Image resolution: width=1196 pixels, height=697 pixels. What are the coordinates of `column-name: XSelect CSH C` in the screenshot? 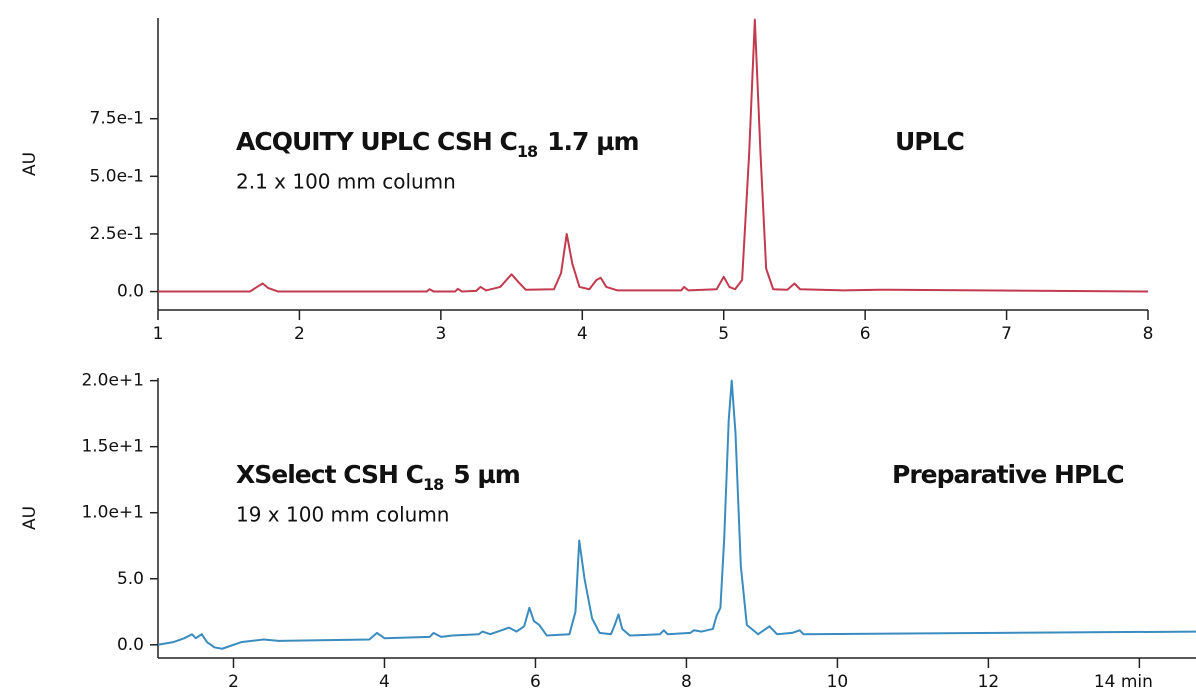 It's located at (329, 474).